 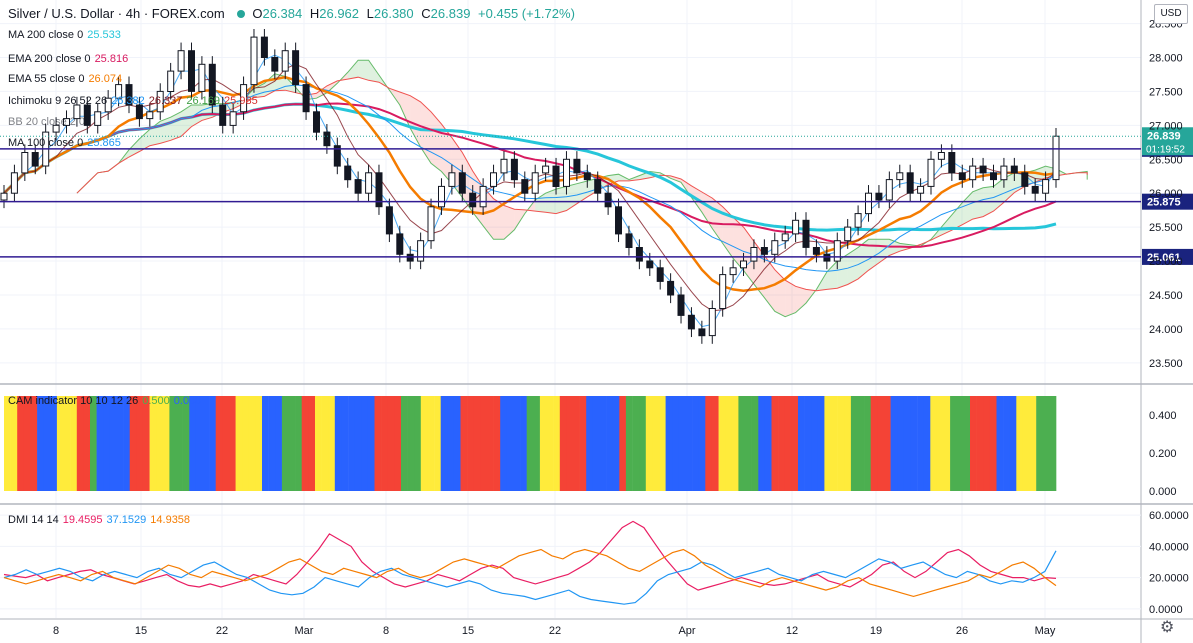 I want to click on gear-icon: ⚙, so click(x=1167, y=627).